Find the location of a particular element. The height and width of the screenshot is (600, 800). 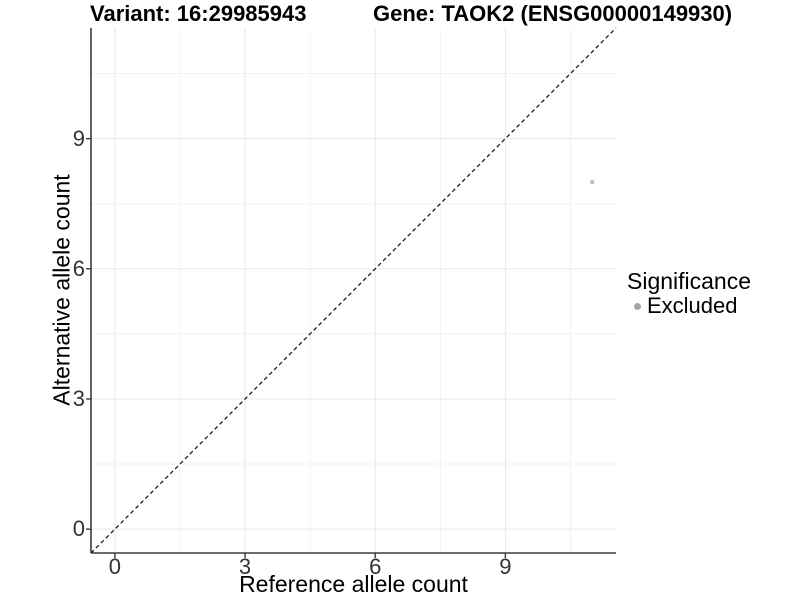

y-tick-label: 9 is located at coordinates (78, 138).